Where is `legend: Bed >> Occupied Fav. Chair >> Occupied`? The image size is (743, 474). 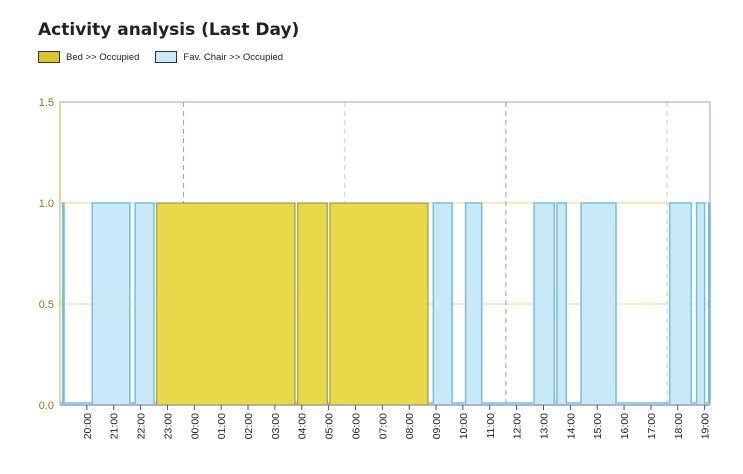
legend: Bed >> Occupied Fav. Chair >> Occupied is located at coordinates (168, 57).